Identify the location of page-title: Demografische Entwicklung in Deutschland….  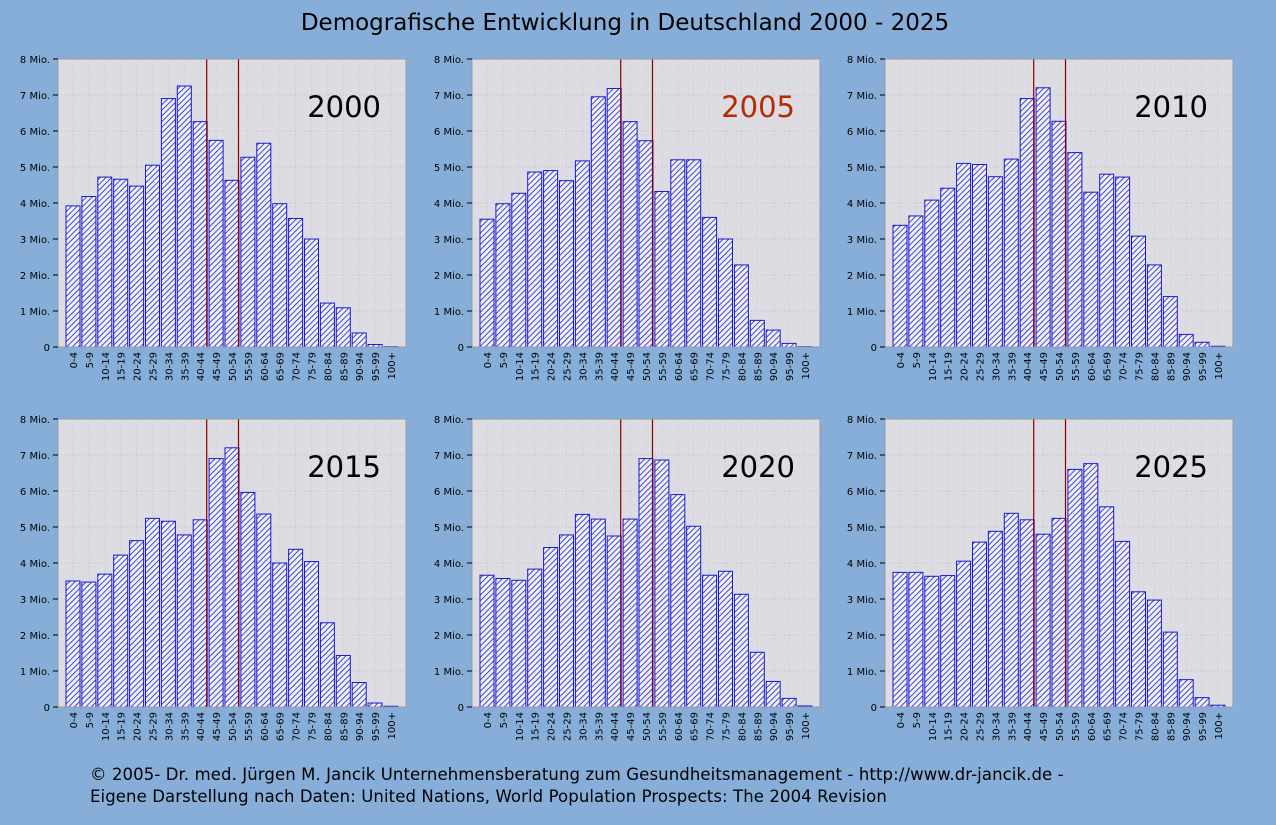
(625, 23).